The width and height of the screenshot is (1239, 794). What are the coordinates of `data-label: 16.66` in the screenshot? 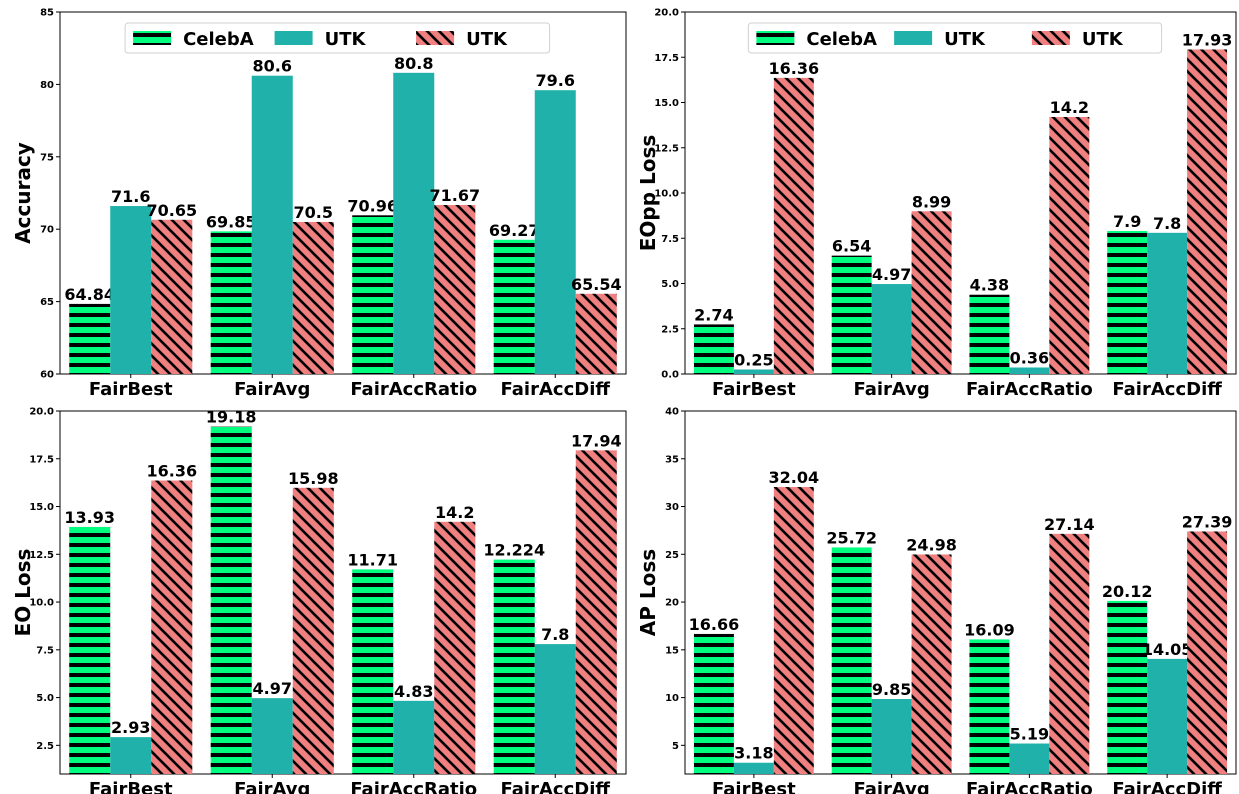 It's located at (714, 624).